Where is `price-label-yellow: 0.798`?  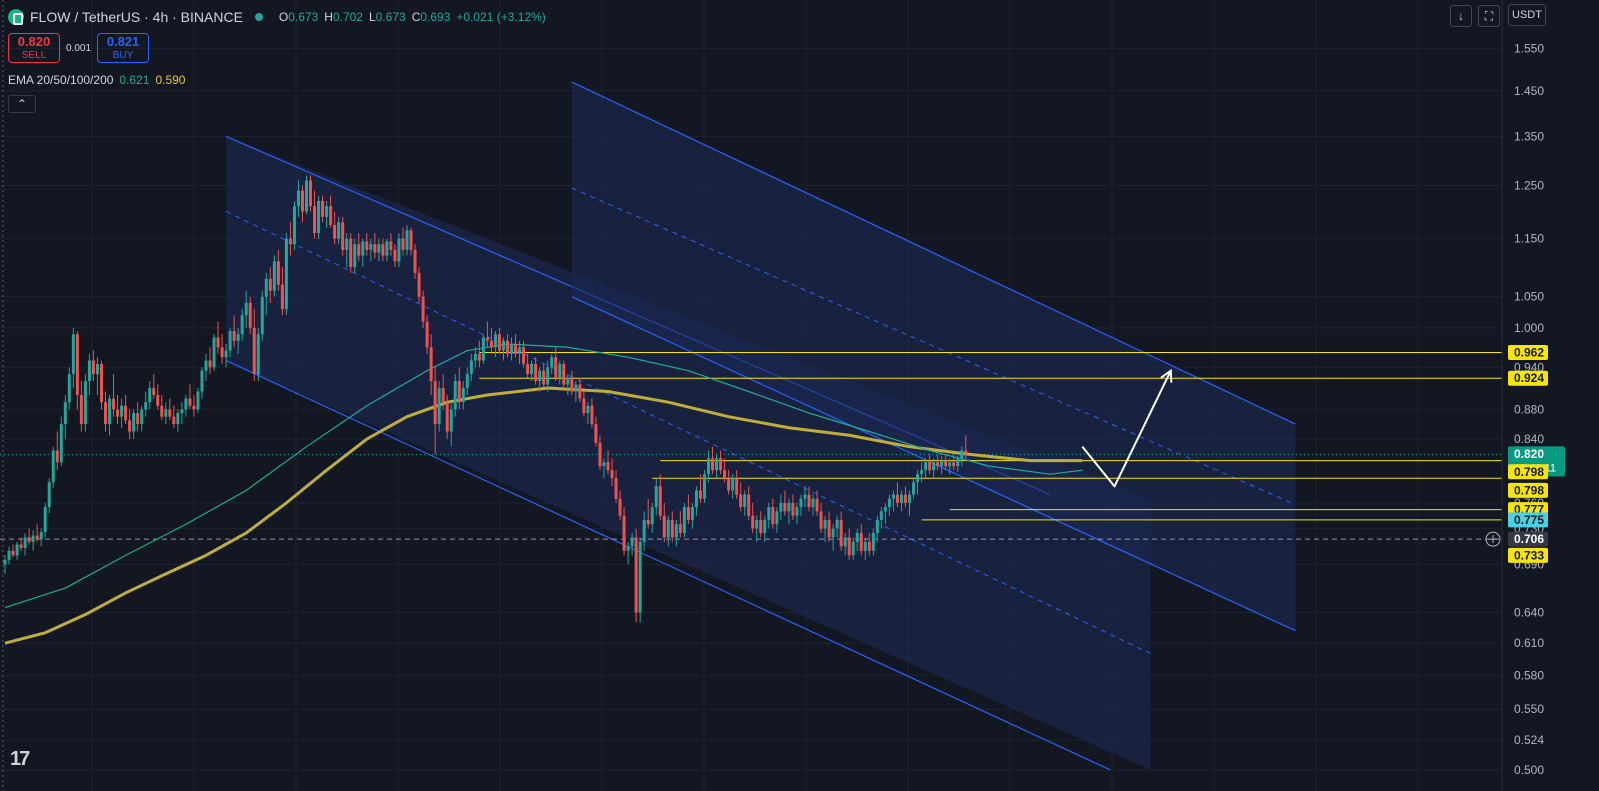
price-label-yellow: 0.798 is located at coordinates (1528, 490).